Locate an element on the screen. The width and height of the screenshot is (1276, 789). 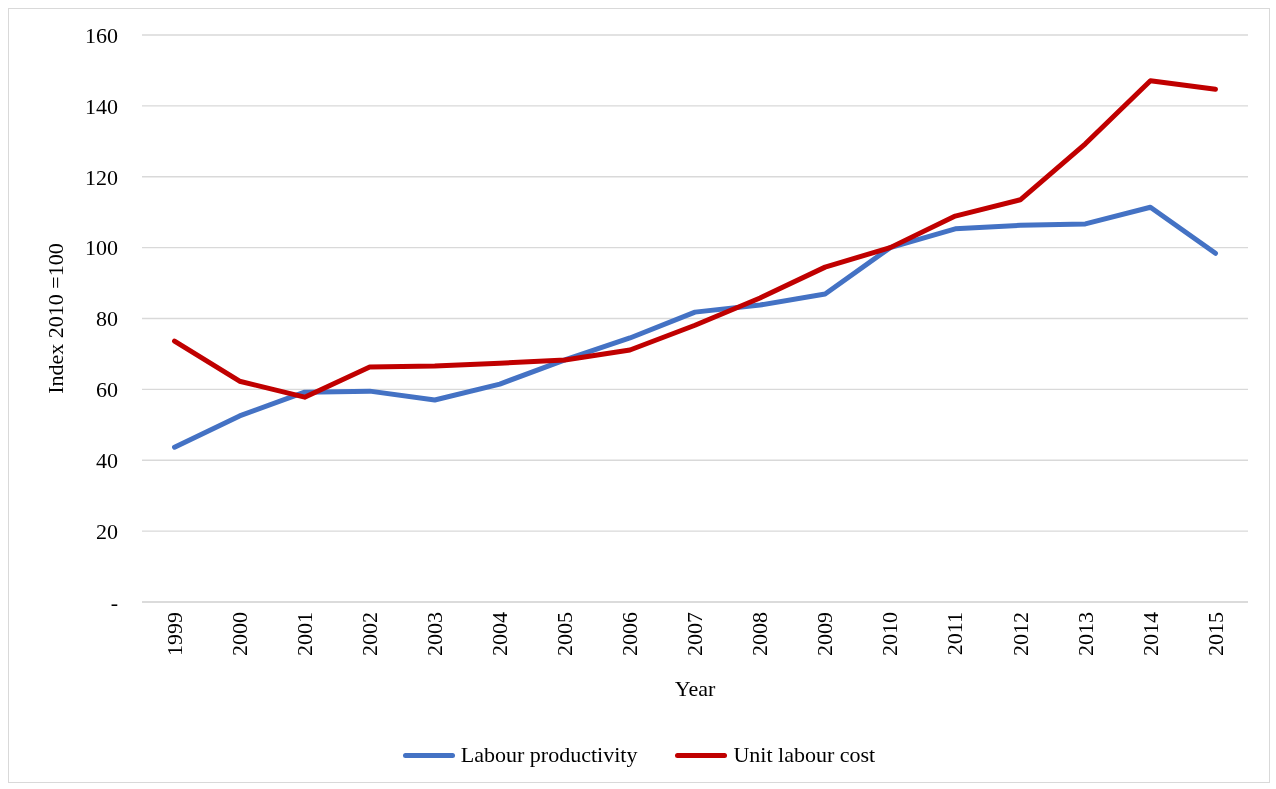
x-tick-label: 2003 is located at coordinates (435, 634).